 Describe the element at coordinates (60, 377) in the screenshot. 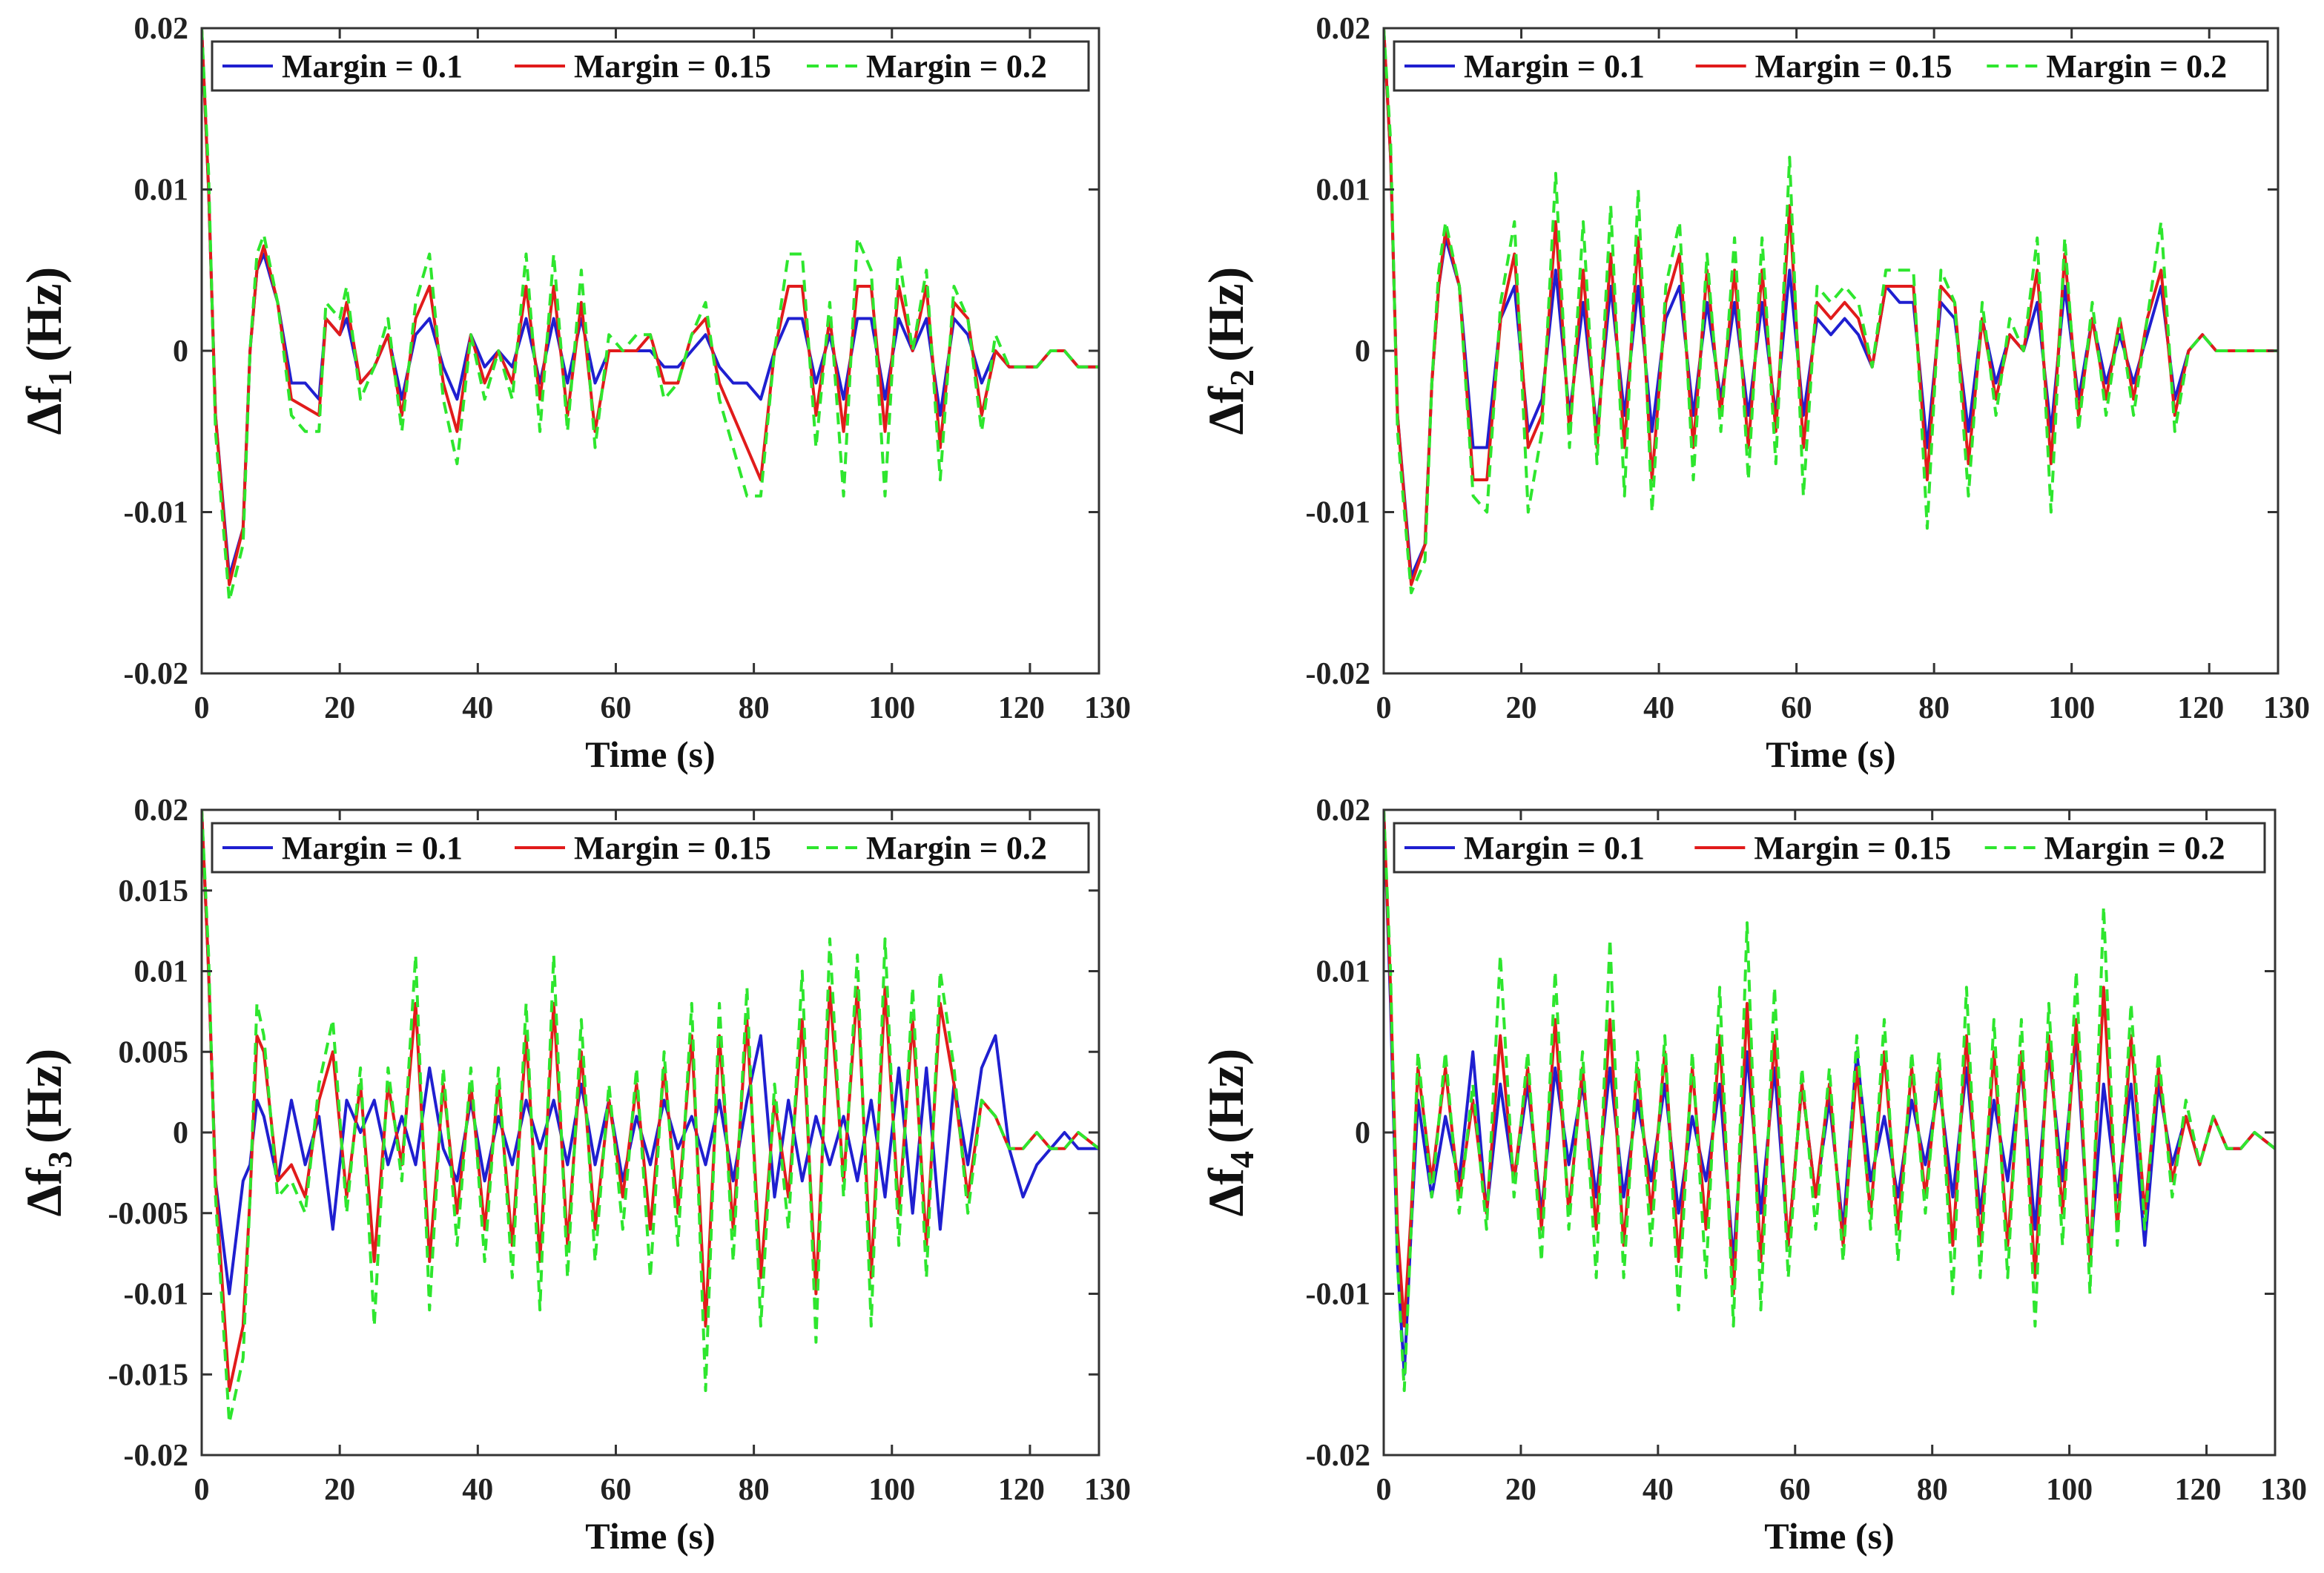

I see `y-axis-label-subscript: 1` at that location.